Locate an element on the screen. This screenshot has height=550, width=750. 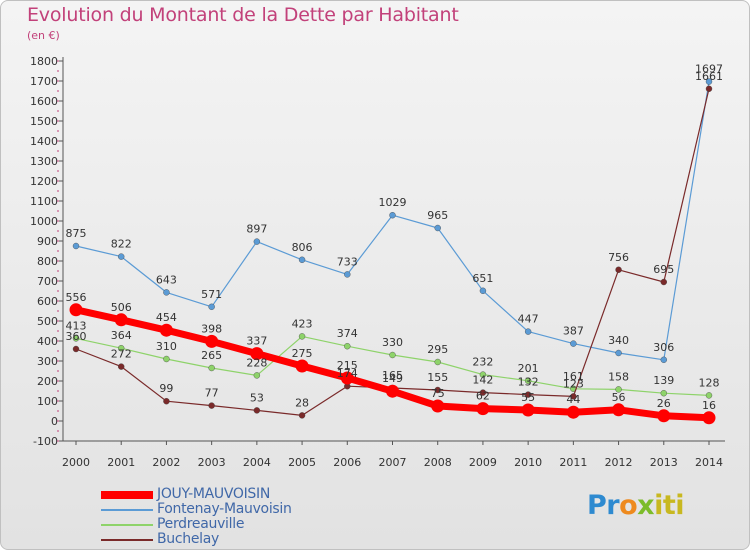
data-label: 75 is located at coordinates (438, 393).